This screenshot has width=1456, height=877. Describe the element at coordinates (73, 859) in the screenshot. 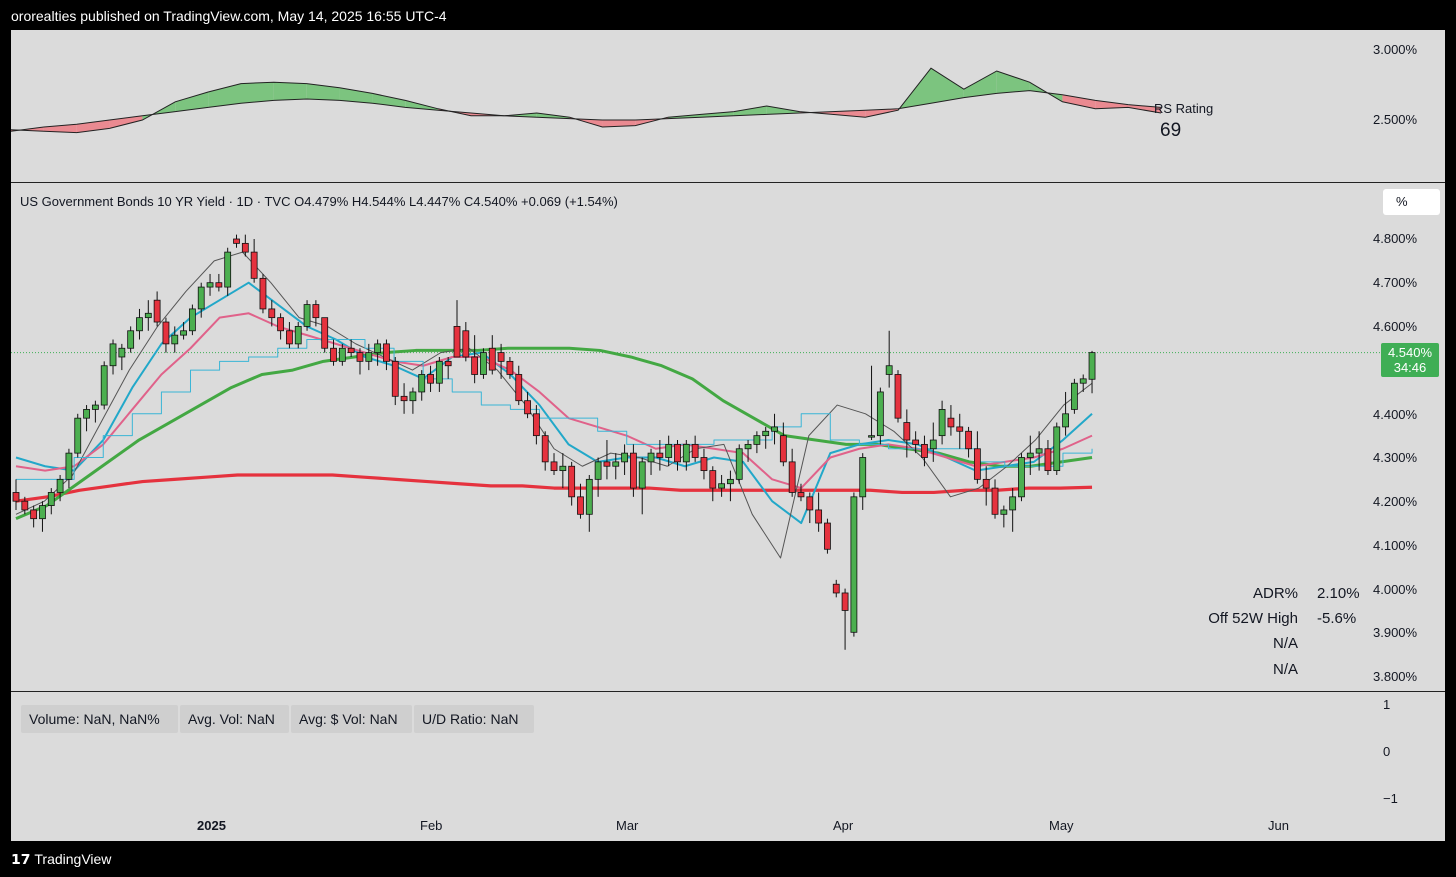

I see `brand-name: TradingView` at that location.